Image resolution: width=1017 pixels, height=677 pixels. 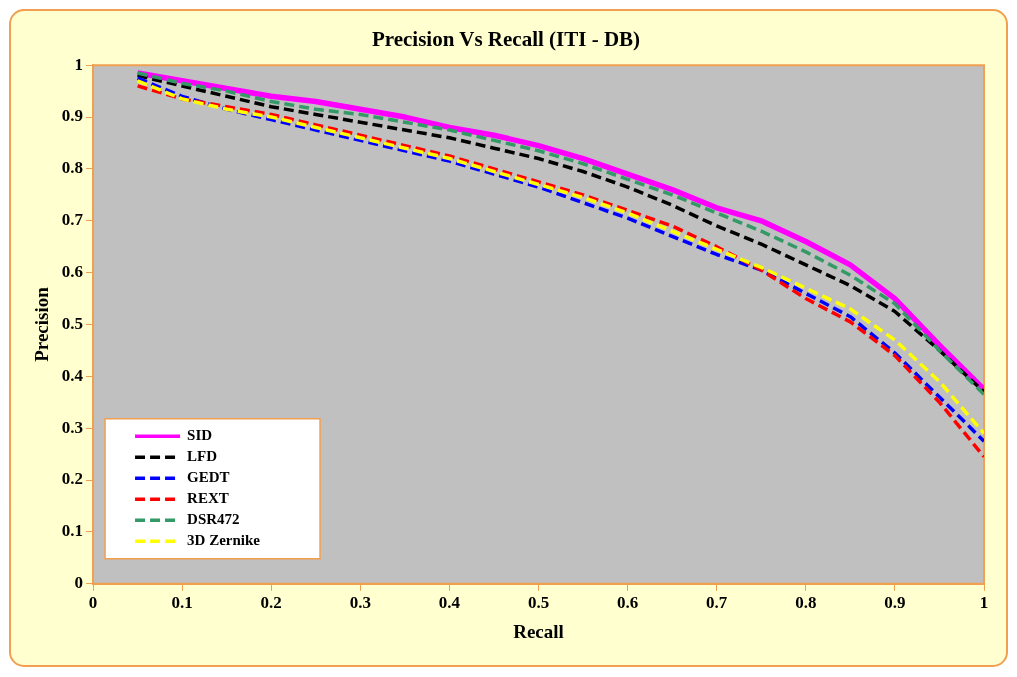 I want to click on x-tick-label: 1, so click(x=984, y=603).